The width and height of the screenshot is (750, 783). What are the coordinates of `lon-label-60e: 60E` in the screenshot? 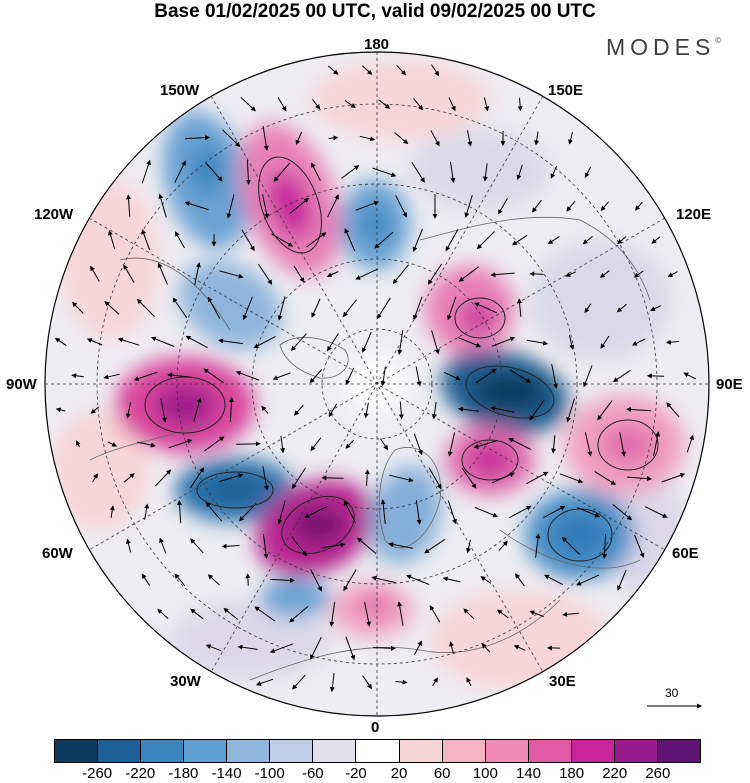 It's located at (685, 553).